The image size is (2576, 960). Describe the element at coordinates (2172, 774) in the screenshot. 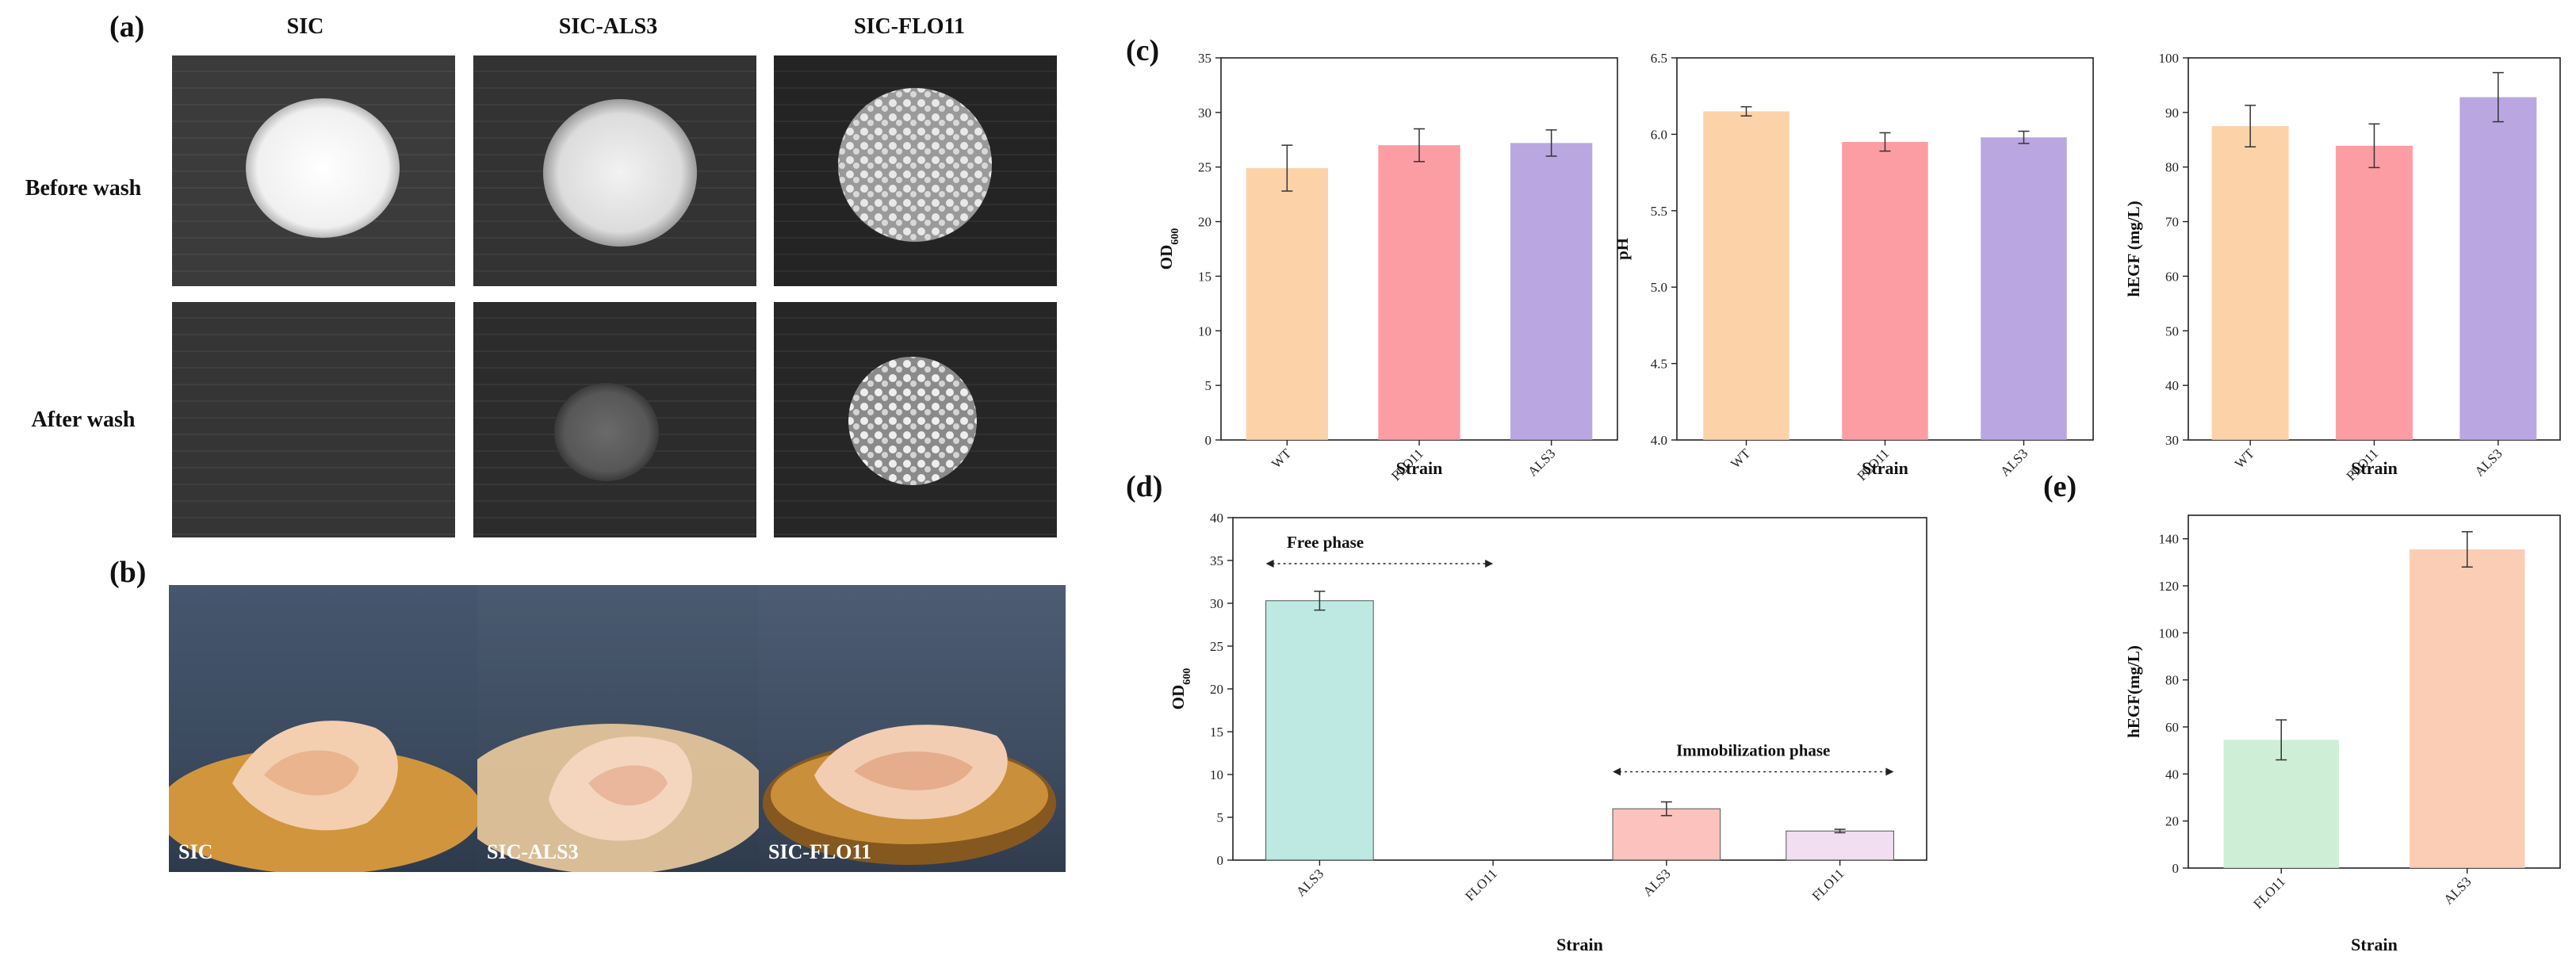

I see `y-tick-label-e-2: 40` at that location.